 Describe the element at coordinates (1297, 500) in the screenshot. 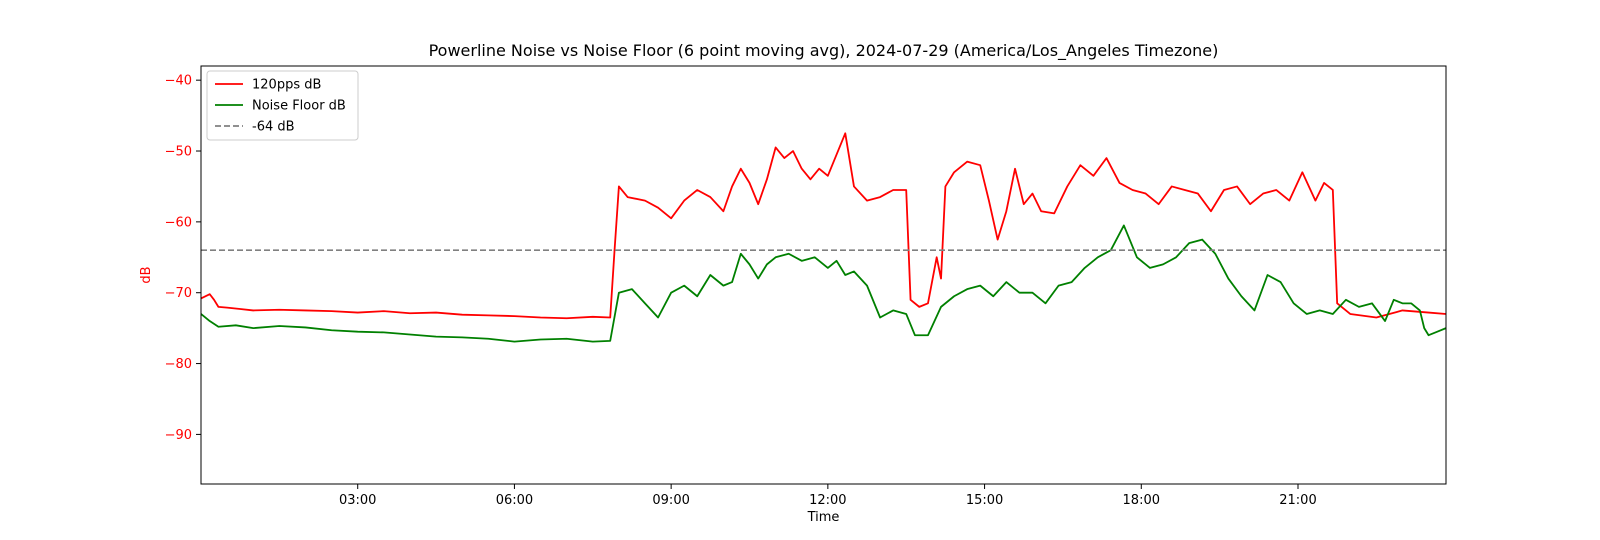

I see `x-tick-label-6: 21:00` at that location.